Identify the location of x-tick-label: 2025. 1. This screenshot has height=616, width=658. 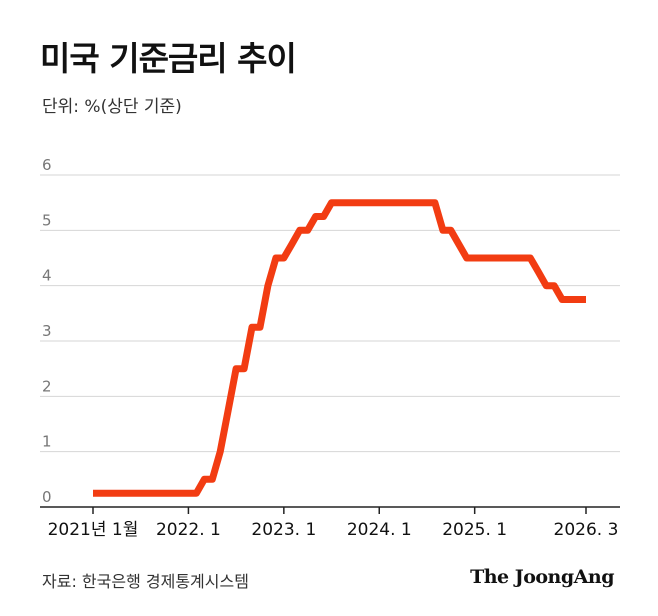
(474, 530).